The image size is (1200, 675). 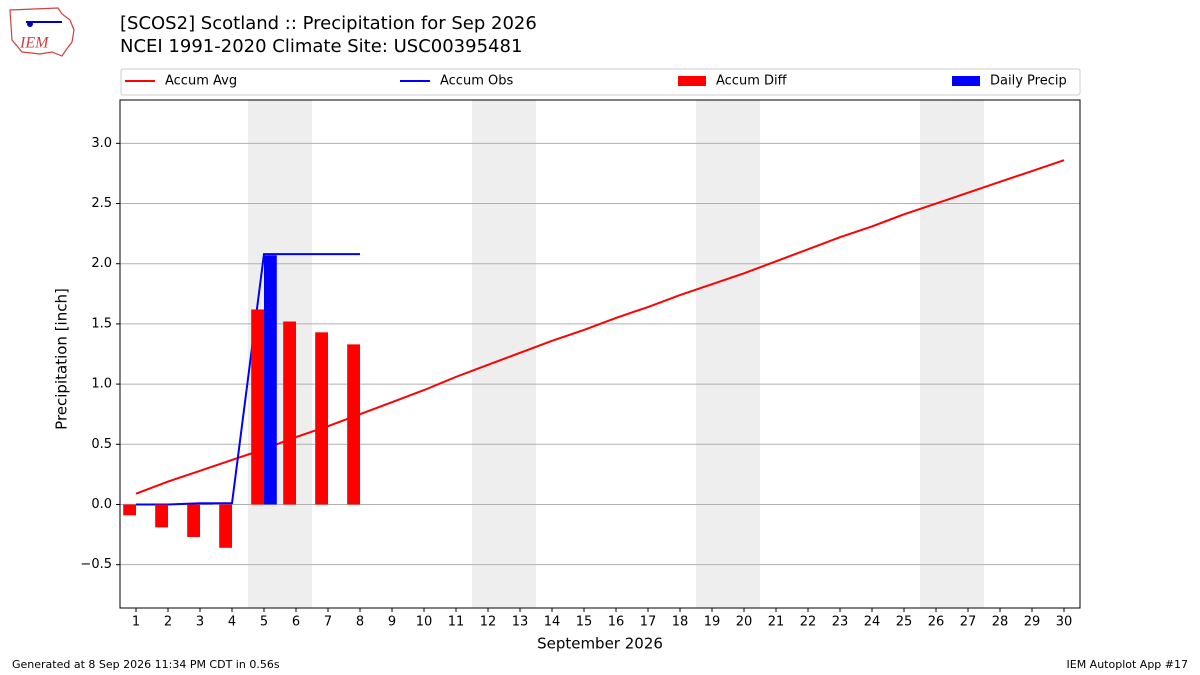 What do you see at coordinates (752, 81) in the screenshot?
I see `legend-label: Accum Diff` at bounding box center [752, 81].